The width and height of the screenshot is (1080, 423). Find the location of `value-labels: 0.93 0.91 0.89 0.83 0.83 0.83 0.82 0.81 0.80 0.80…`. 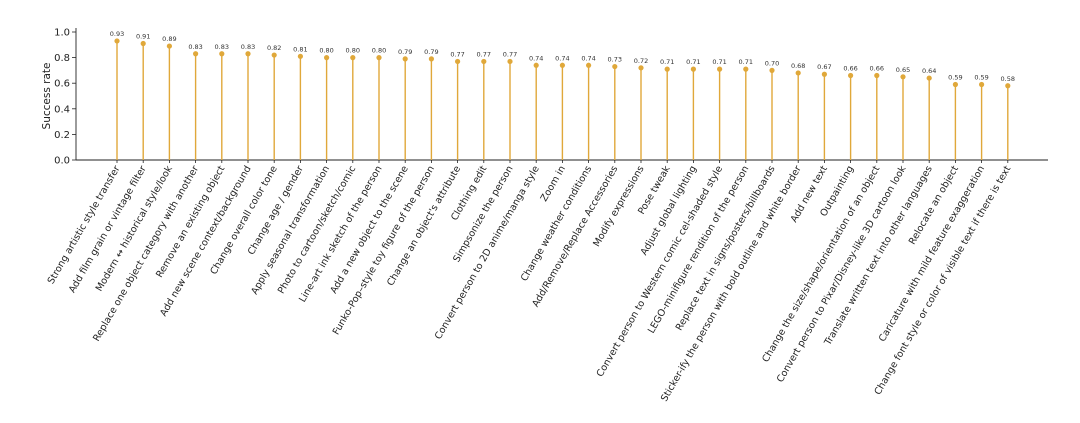

value-labels: 0.93 0.91 0.89 0.83 0.83 0.83 0.82 0.81 0.80 0.80… is located at coordinates (562, 56).